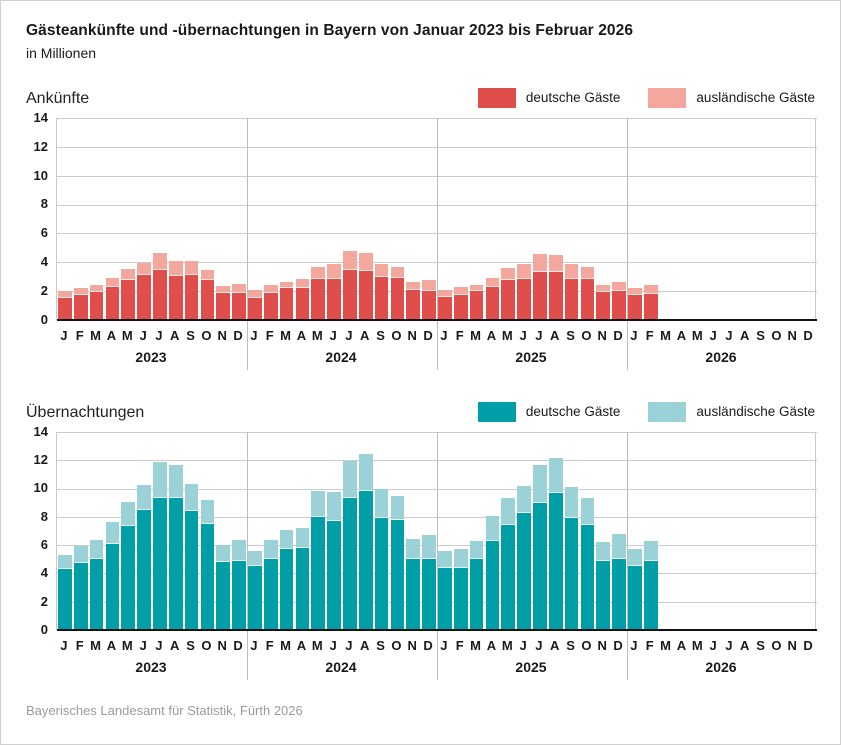 This screenshot has height=745, width=841. Describe the element at coordinates (44, 629) in the screenshot. I see `y-tick-label: 0` at that location.